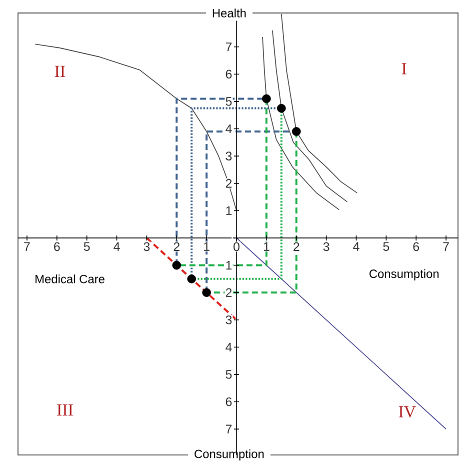 This screenshot has width=466, height=464. I want to click on annotation: II, so click(59, 72).